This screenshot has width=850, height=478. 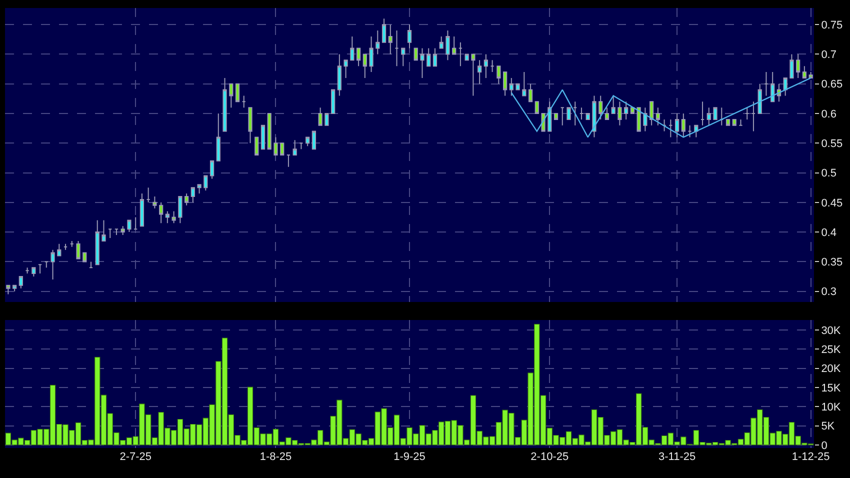 I want to click on y-tick-label: 0.6, so click(x=828, y=114).